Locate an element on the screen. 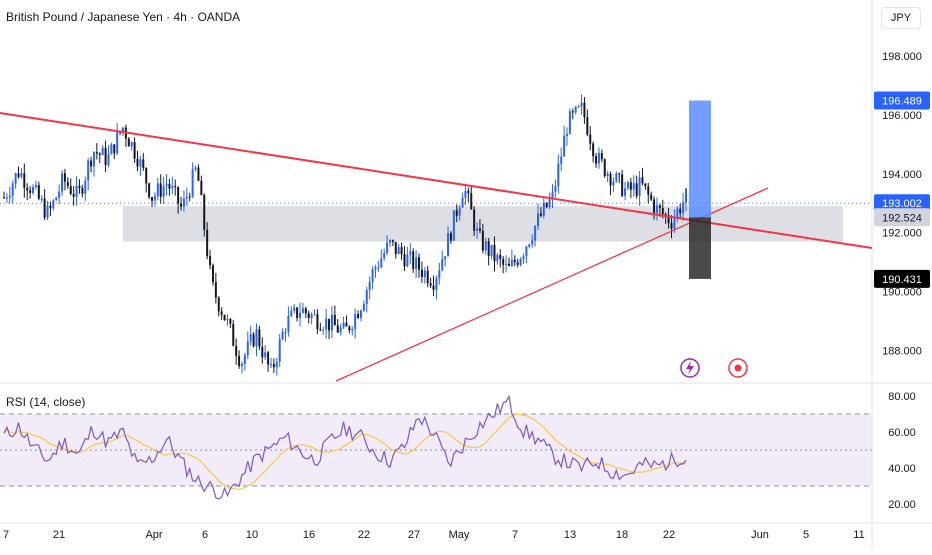  y-tick-label: 198.000 is located at coordinates (902, 57).